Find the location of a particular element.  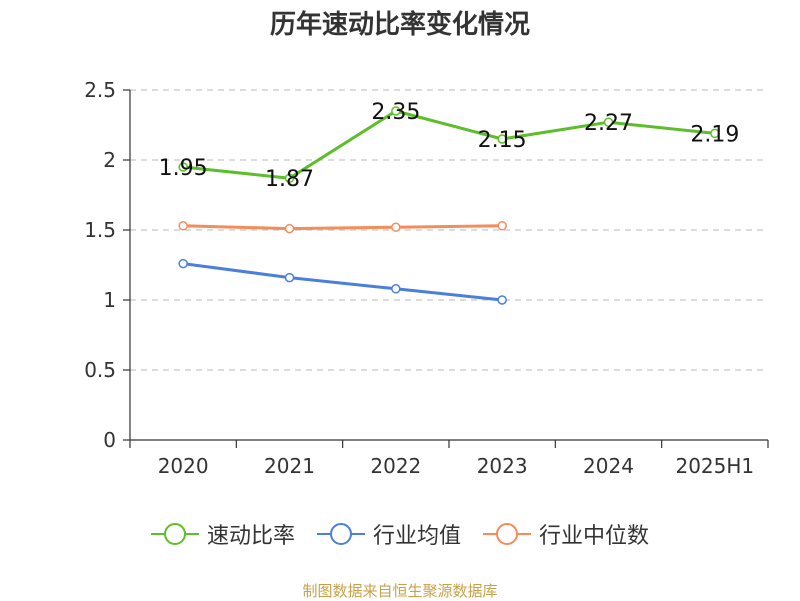

legend-label-industry-mean: 行业均值 is located at coordinates (416, 536).